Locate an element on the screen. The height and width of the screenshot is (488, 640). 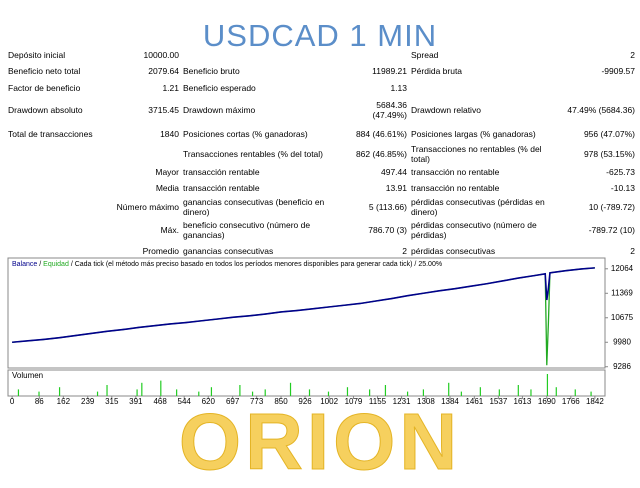
table-cell: pérdidas consecutivas is located at coordinates (453, 251).